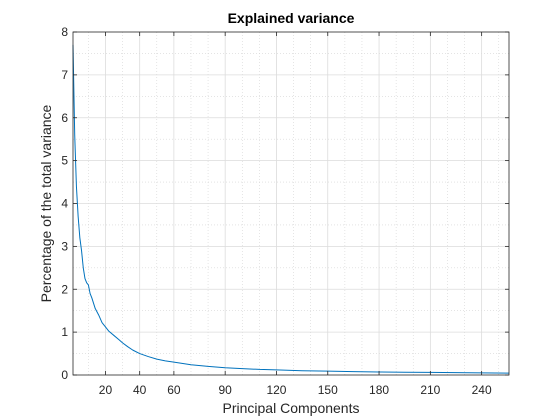  What do you see at coordinates (64, 118) in the screenshot?
I see `y-tick-label: 6` at bounding box center [64, 118].